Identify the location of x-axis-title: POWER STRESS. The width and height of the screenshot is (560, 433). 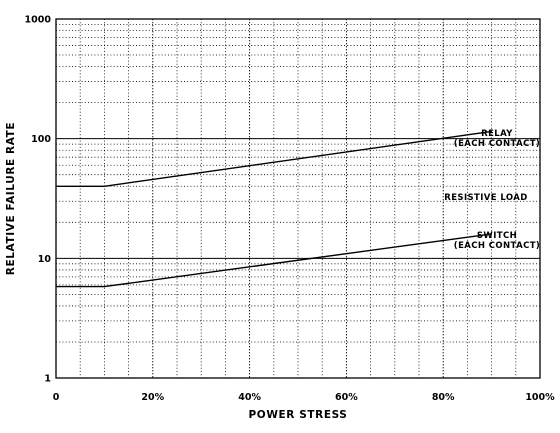
(298, 415).